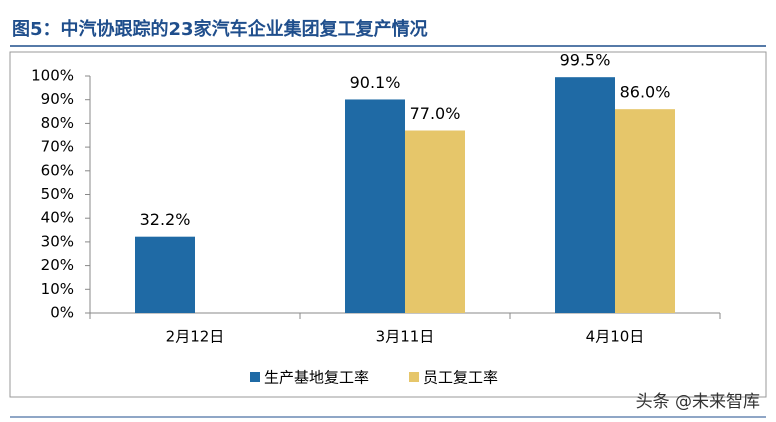 The image size is (776, 422). Describe the element at coordinates (165, 219) in the screenshot. I see `value-label: 32.2%` at that location.